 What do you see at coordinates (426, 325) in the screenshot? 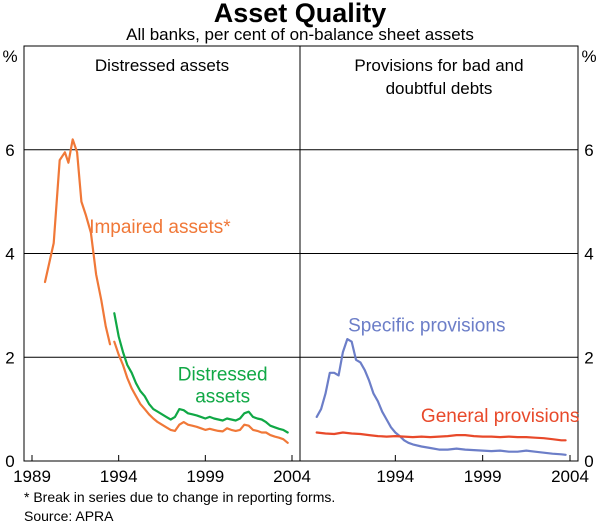
I see `series-label-panel-2-1-line-1: Specific provisions` at bounding box center [426, 325].